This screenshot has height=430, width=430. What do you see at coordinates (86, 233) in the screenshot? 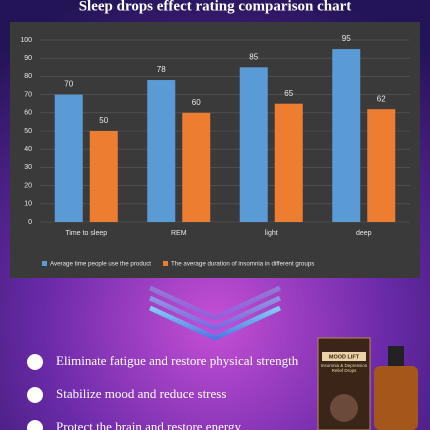
I see `x-tick-label: Time to sleep` at bounding box center [86, 233].